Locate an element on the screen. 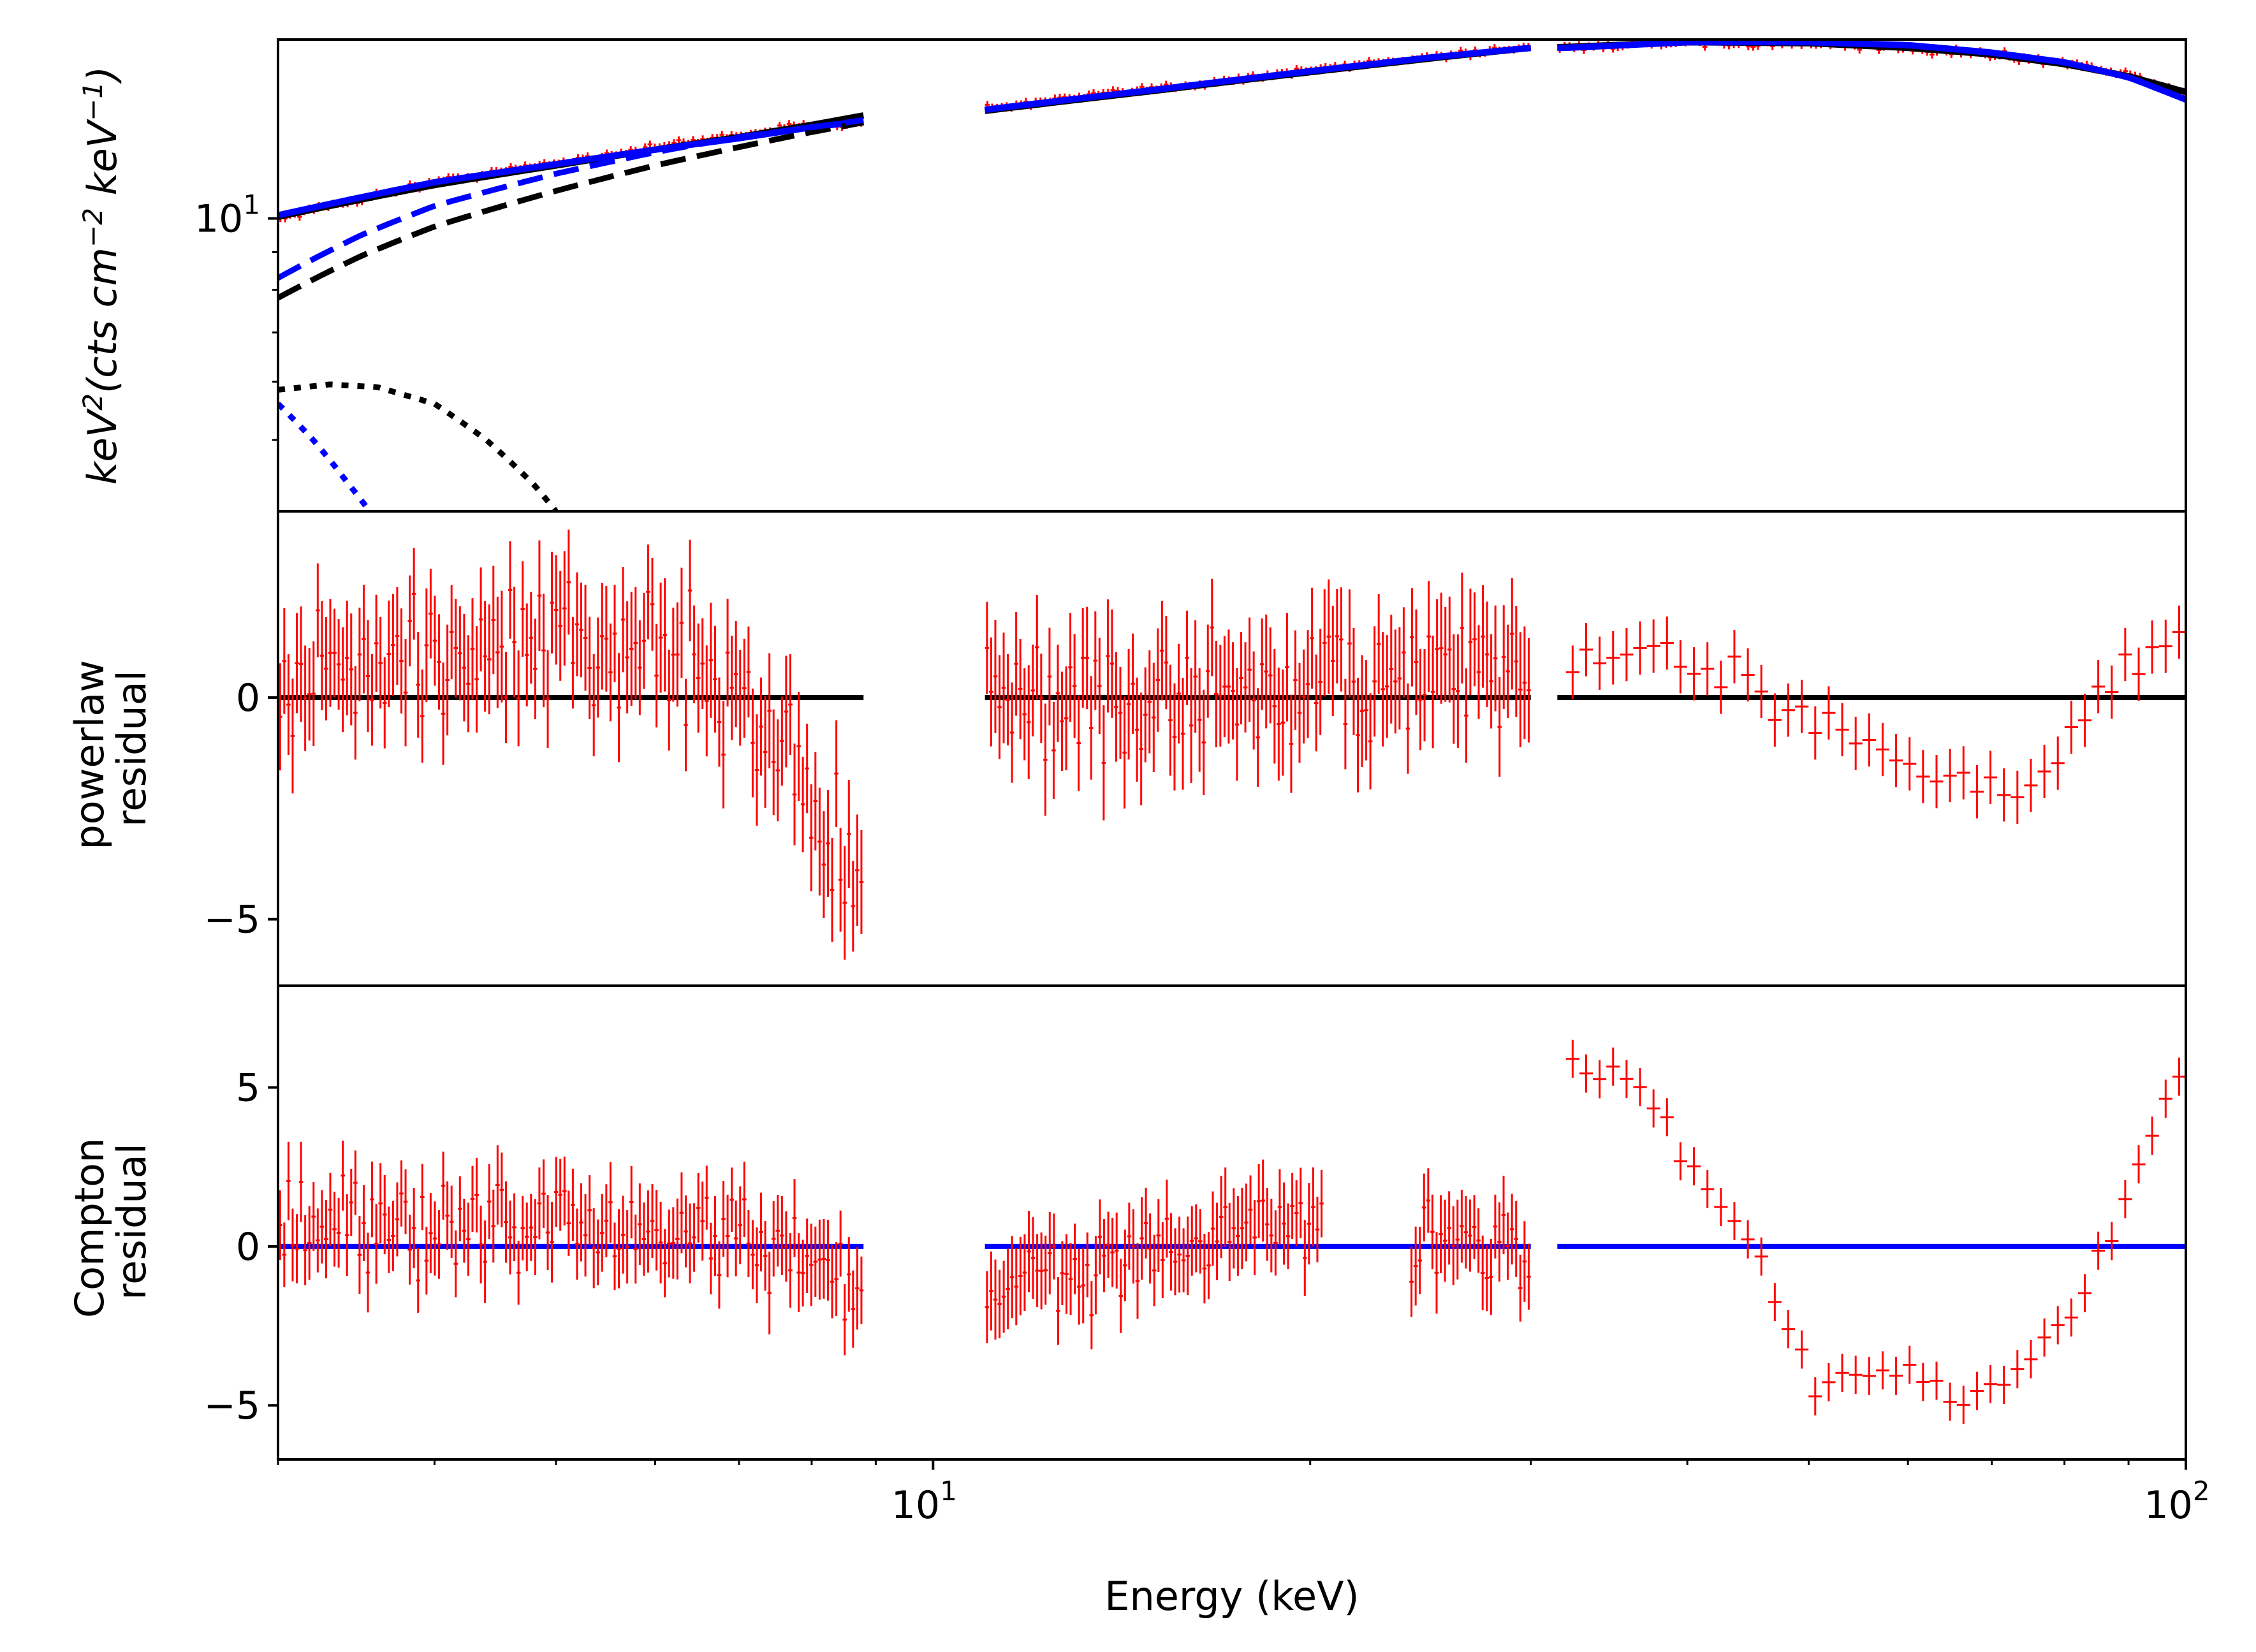  x-tick-label: 10² is located at coordinates (2176, 1502).